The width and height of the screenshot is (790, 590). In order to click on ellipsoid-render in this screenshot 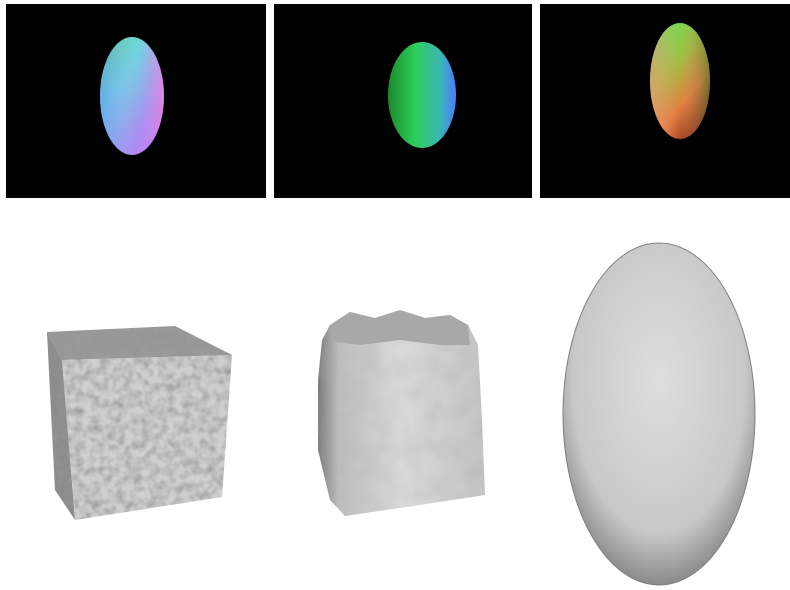, I will do `click(422, 95)`.